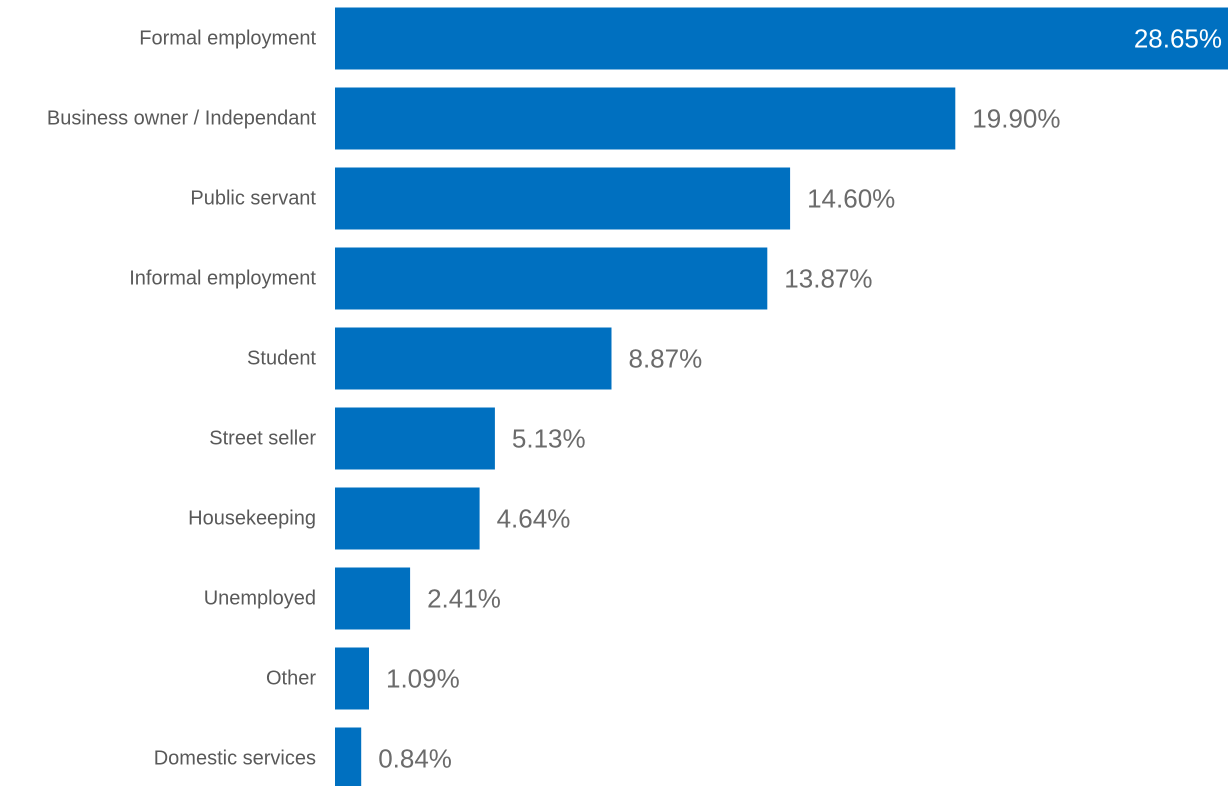 Image resolution: width=1228 pixels, height=786 pixels. What do you see at coordinates (534, 519) in the screenshot?
I see `value-label-housekeeping: 4.64%` at bounding box center [534, 519].